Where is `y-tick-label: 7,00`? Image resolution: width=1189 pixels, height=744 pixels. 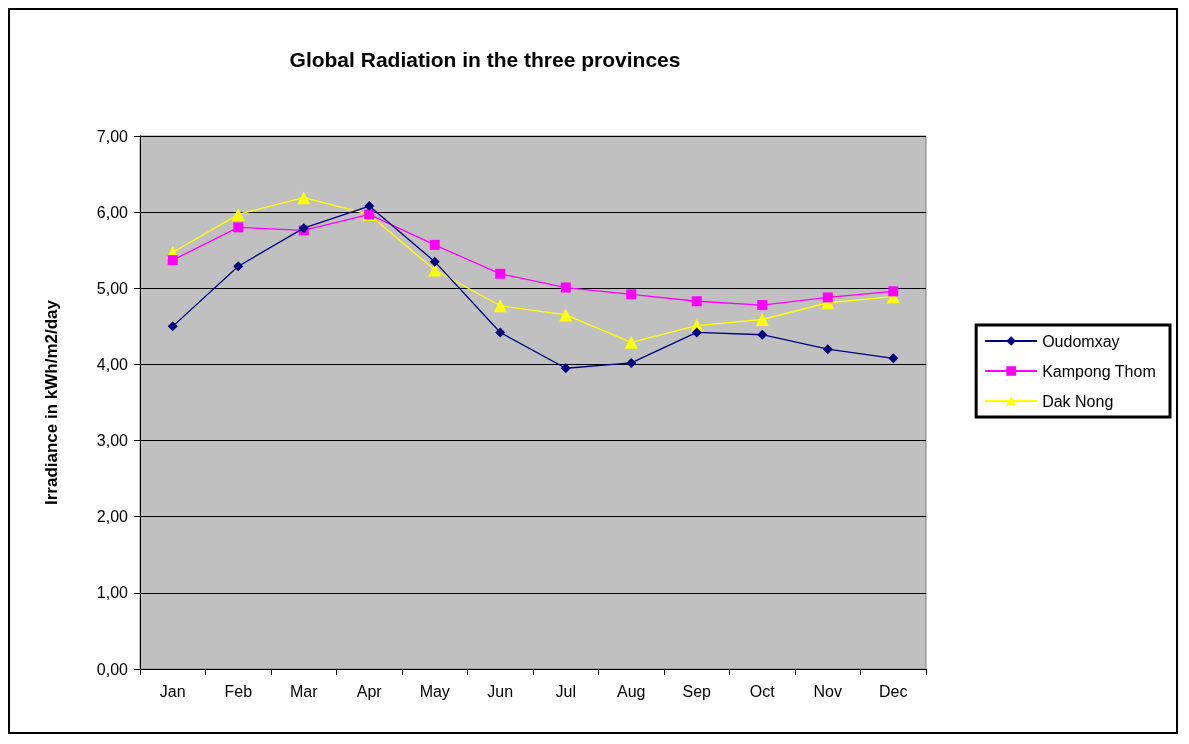
y-tick-label: 7,00 is located at coordinates (112, 136).